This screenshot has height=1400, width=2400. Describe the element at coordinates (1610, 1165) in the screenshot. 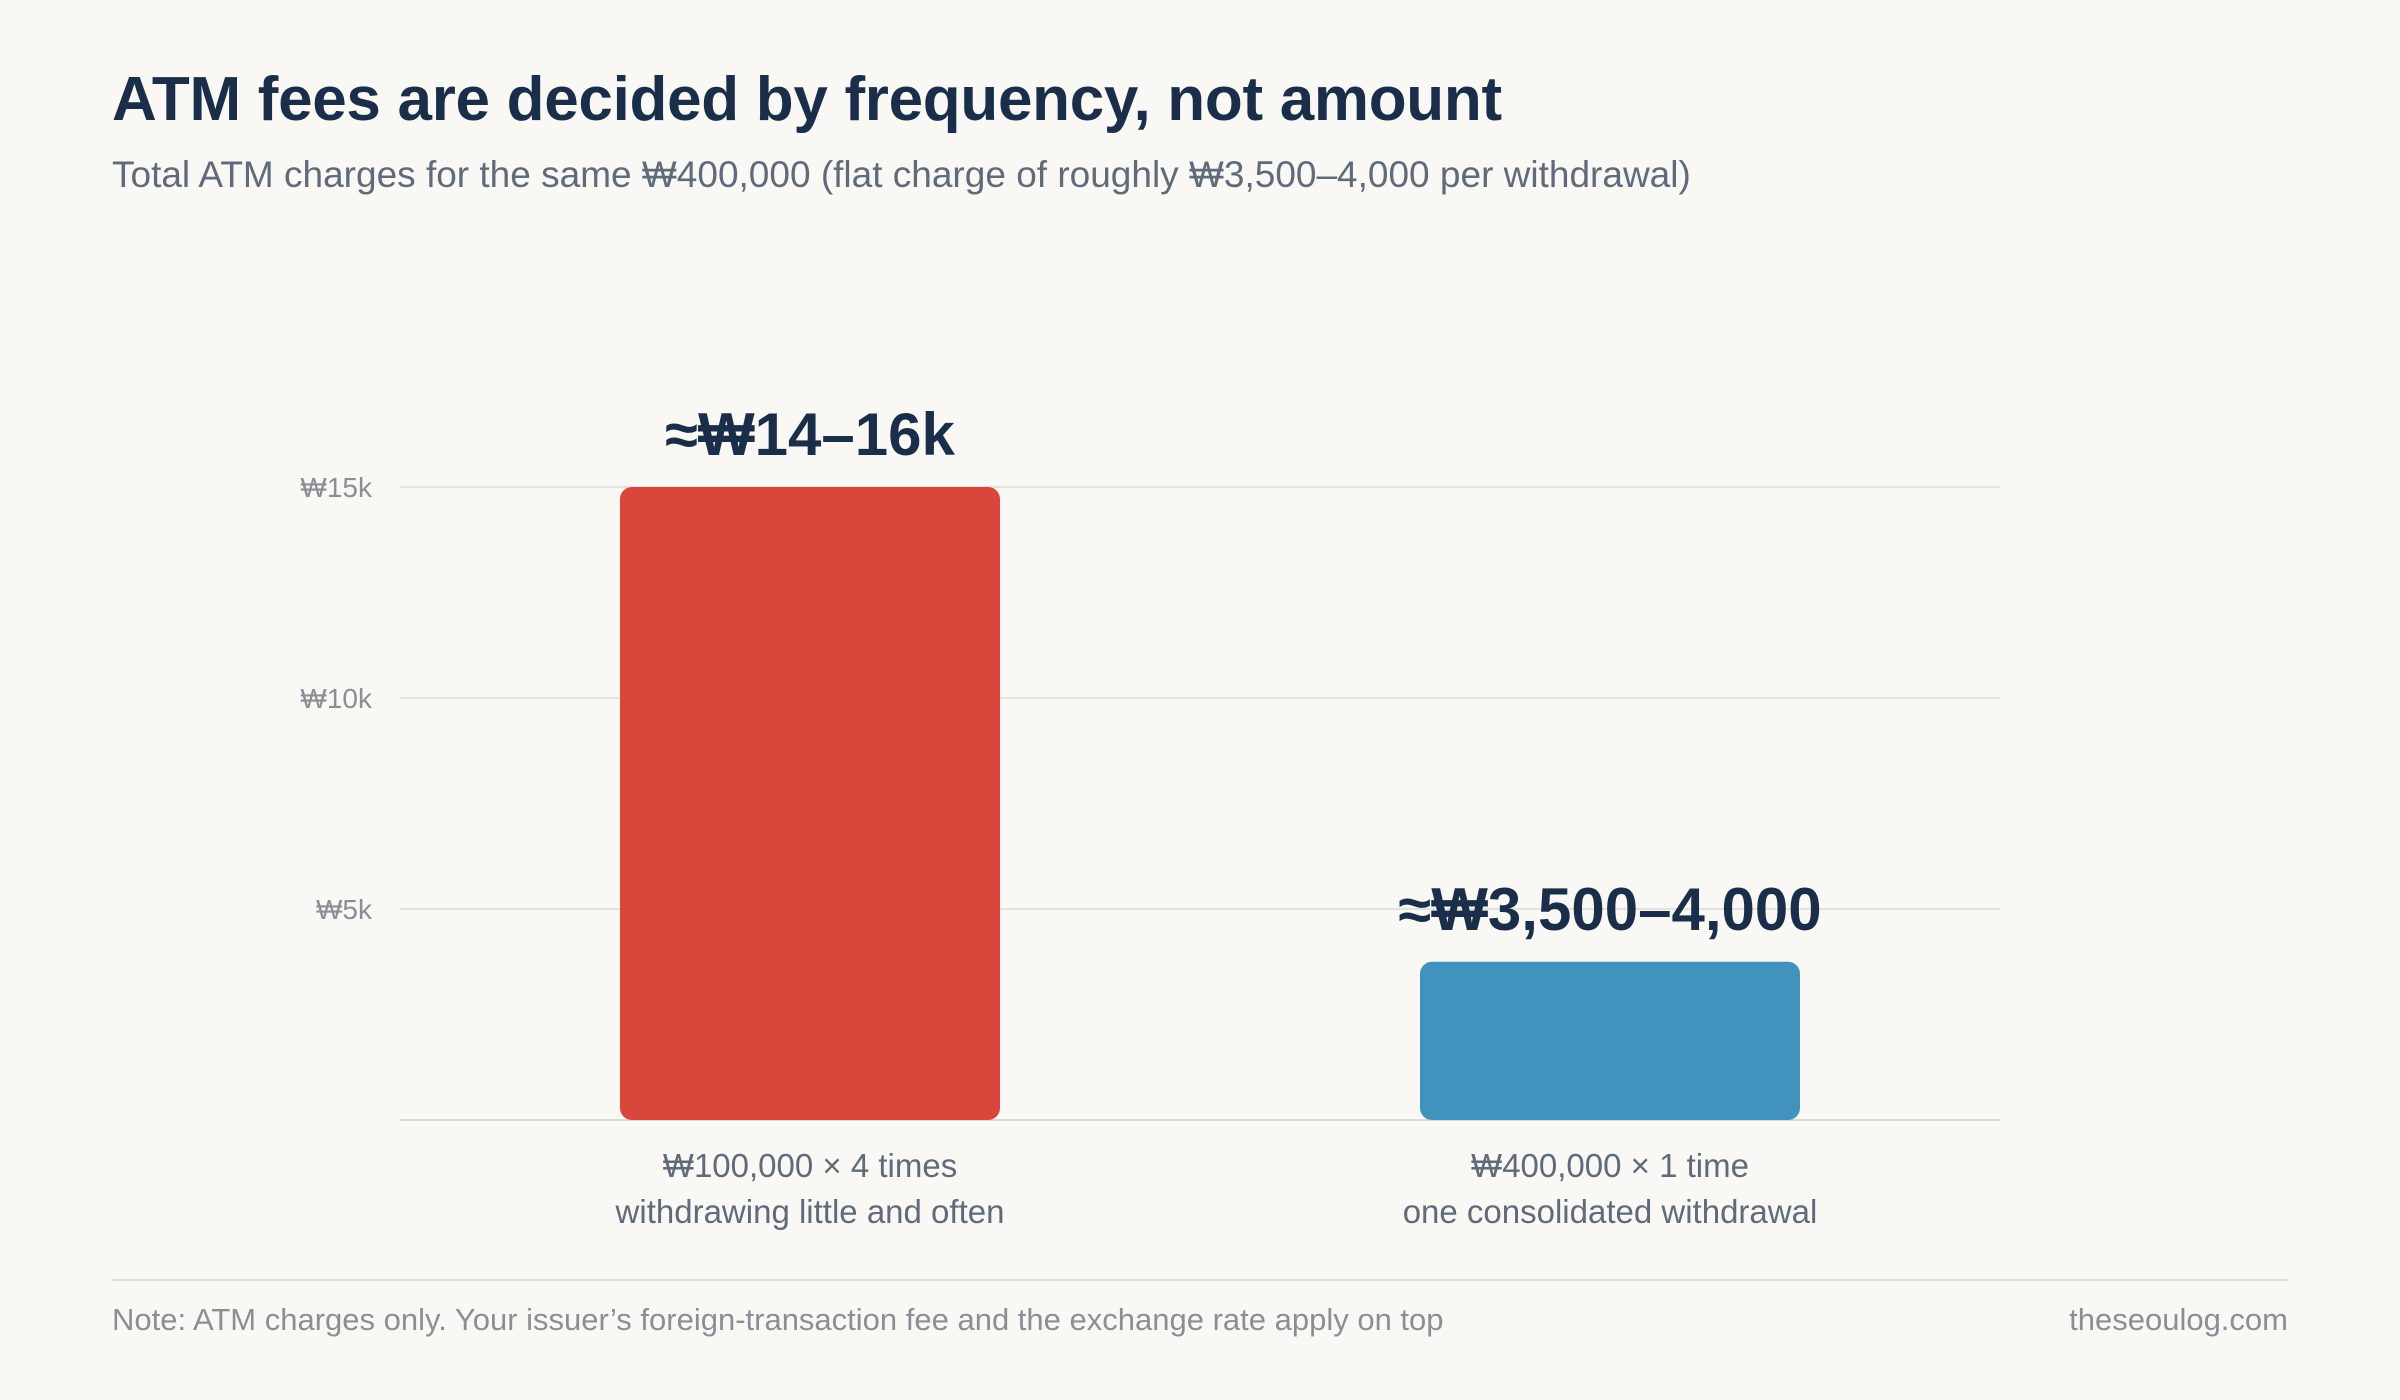

I see `x-tick-label: ₩400,000 × 1 time` at that location.